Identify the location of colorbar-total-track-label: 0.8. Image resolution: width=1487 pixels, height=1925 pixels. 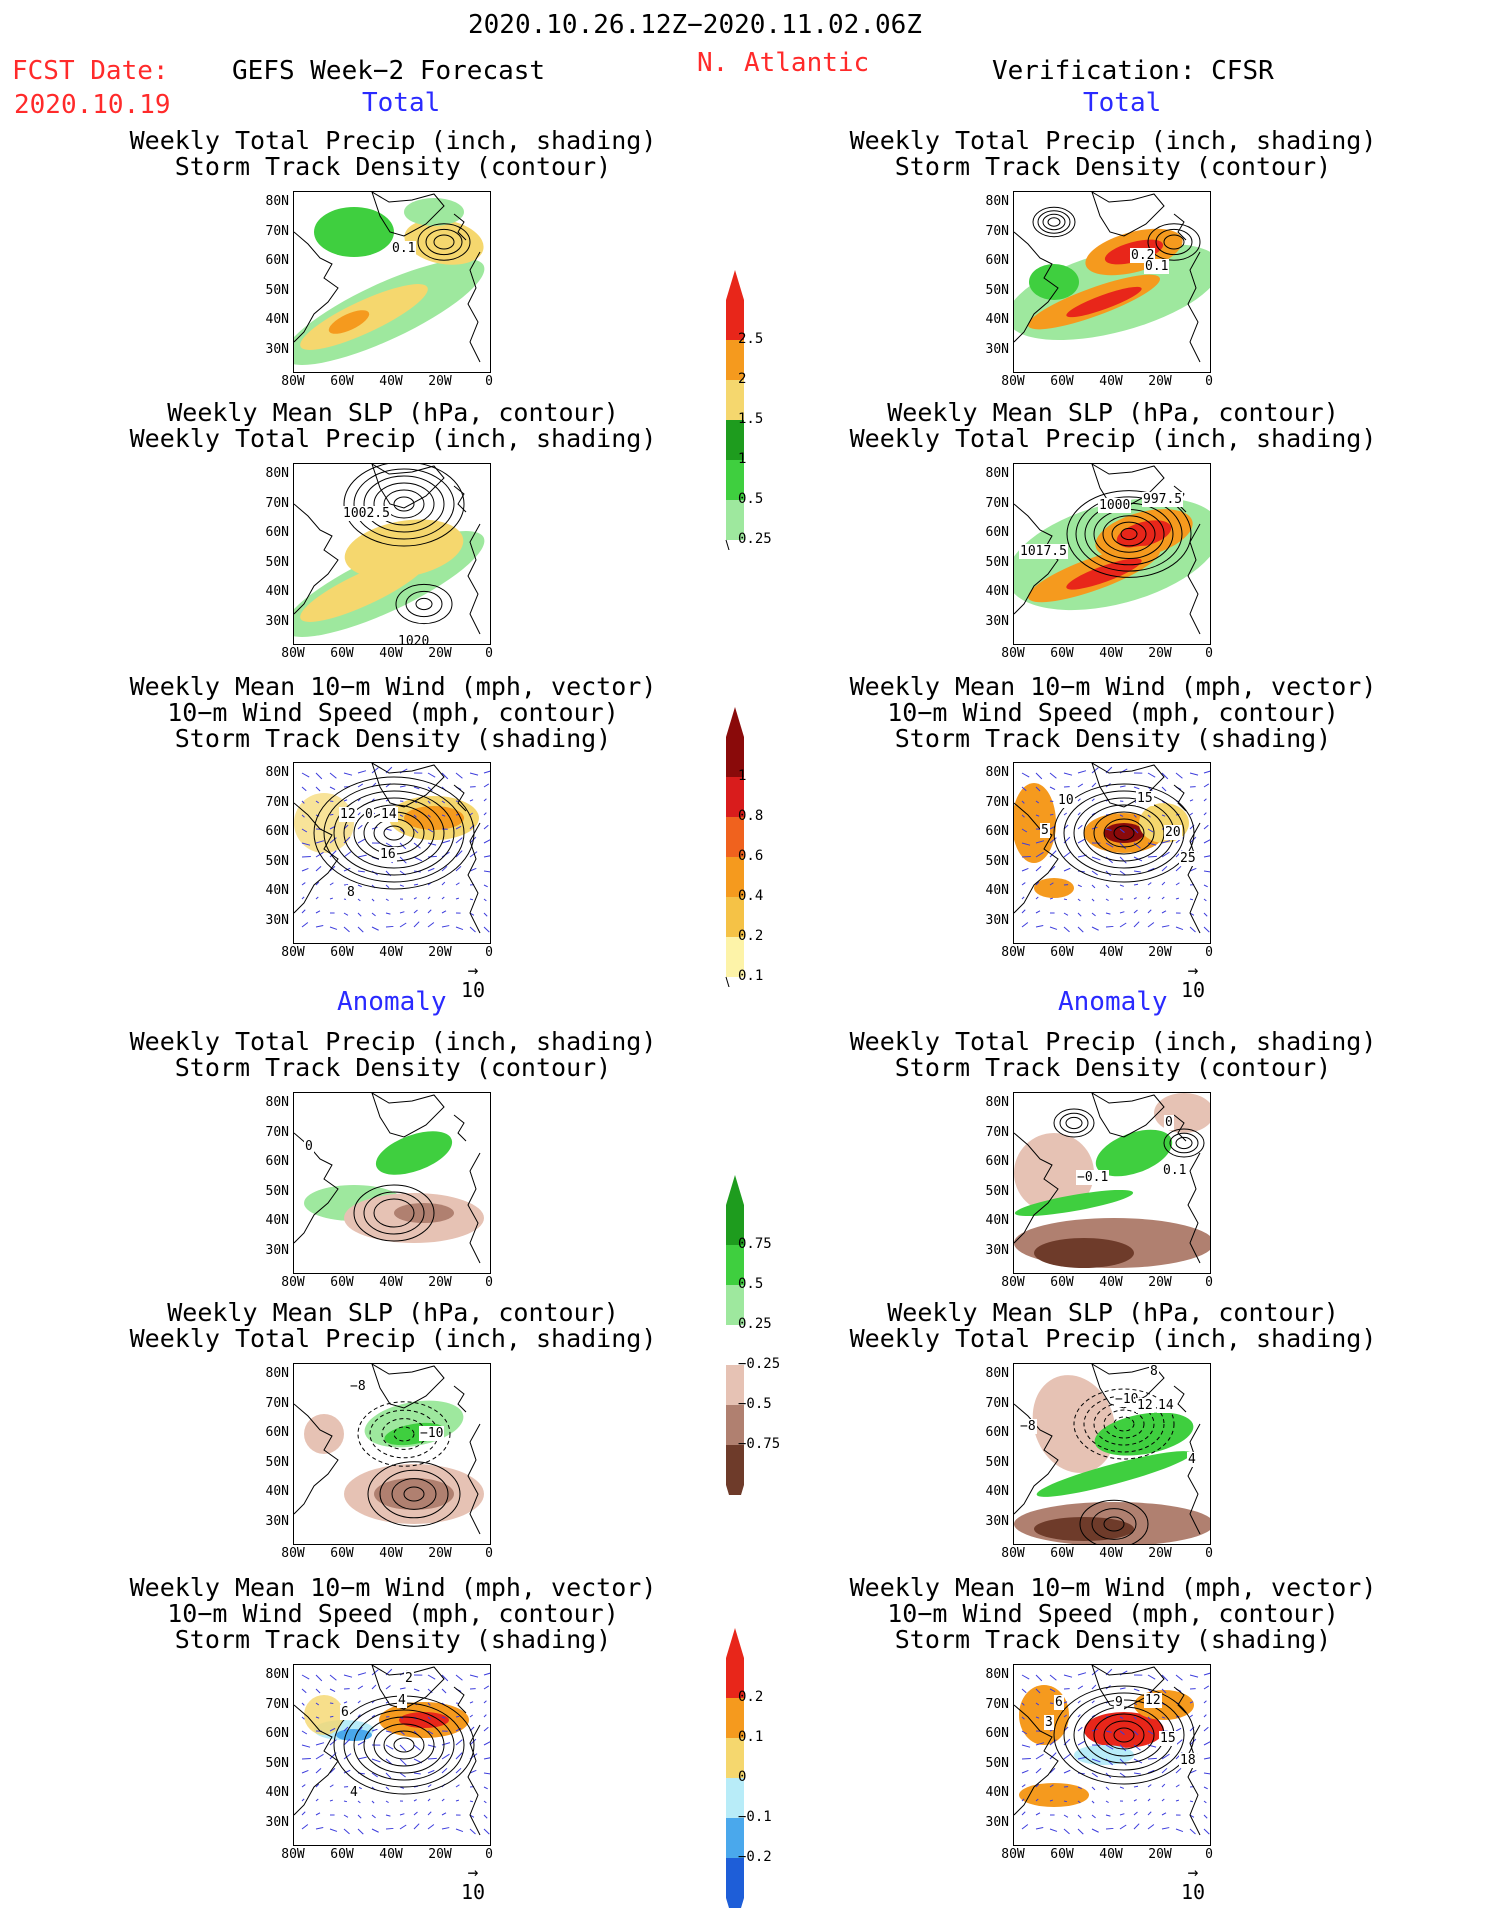
(751, 816).